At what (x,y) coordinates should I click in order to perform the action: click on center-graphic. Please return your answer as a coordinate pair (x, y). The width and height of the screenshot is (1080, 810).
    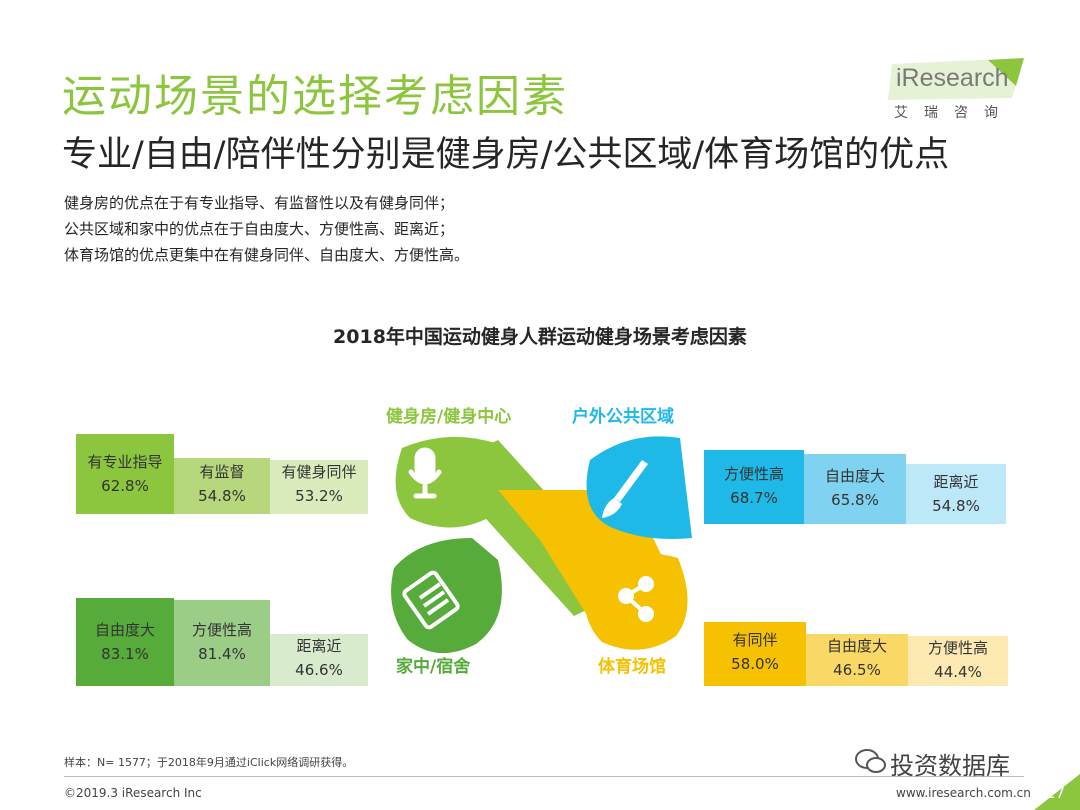
    Looking at the image, I should click on (541, 545).